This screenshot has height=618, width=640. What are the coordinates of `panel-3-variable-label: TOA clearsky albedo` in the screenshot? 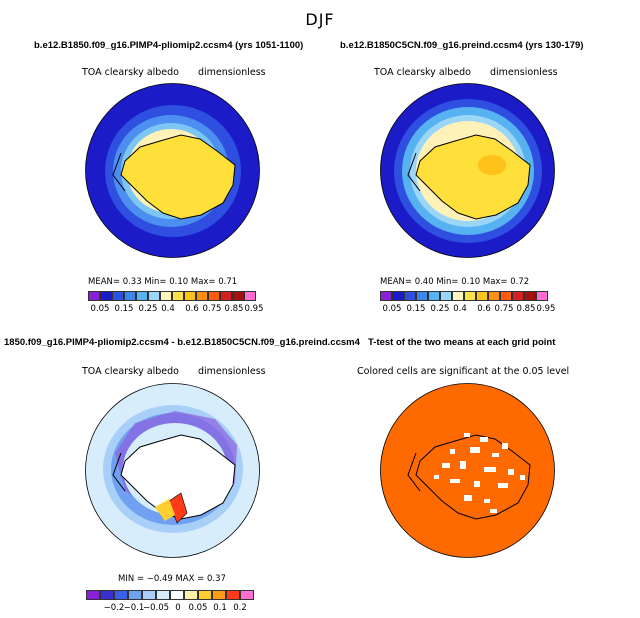 It's located at (130, 371).